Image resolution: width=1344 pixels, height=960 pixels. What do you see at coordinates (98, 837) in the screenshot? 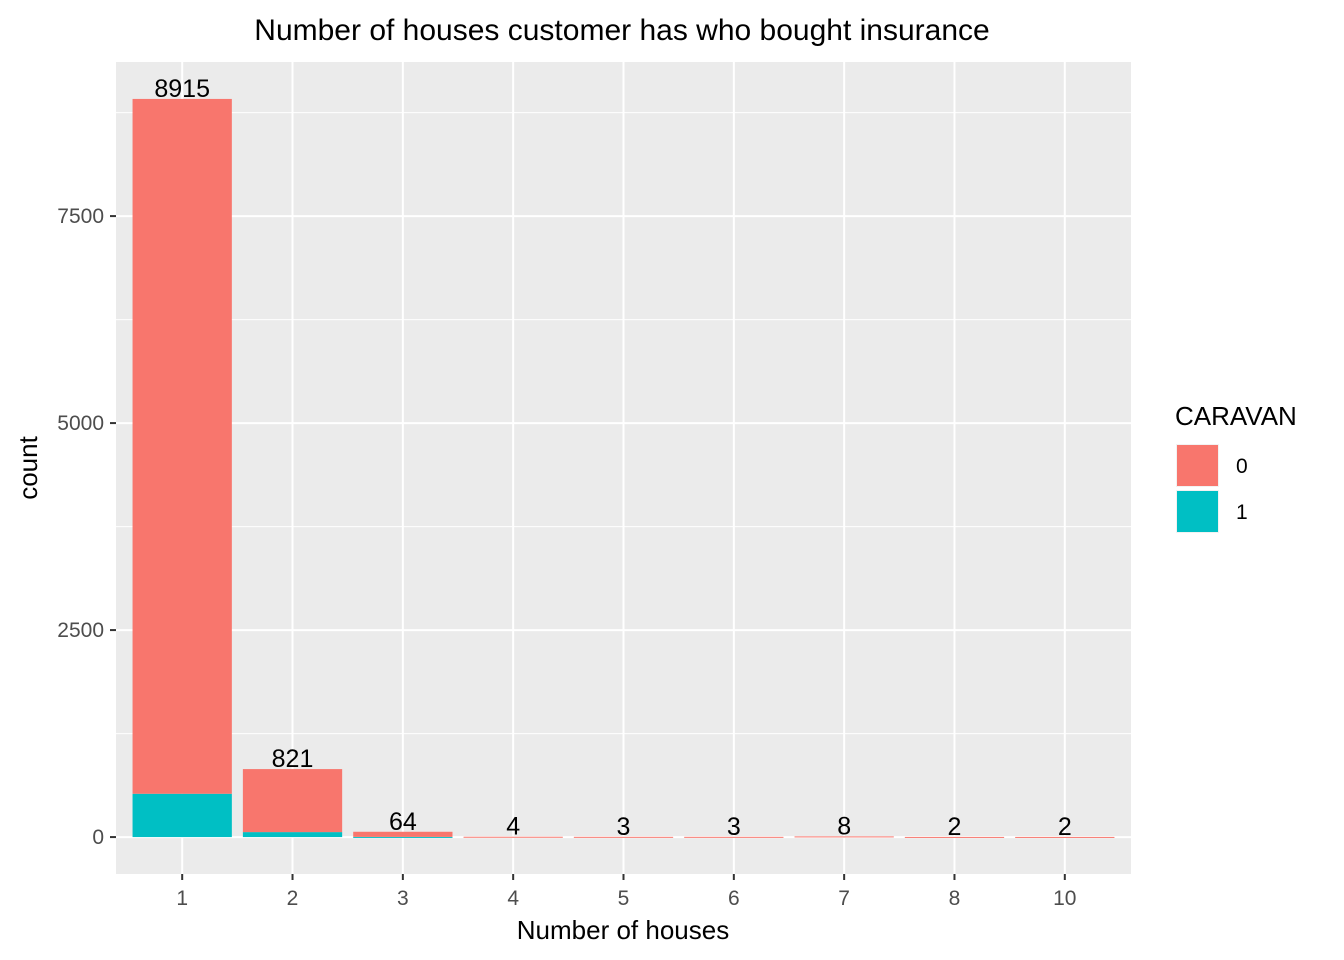
I see `y-tick-label: 0` at bounding box center [98, 837].